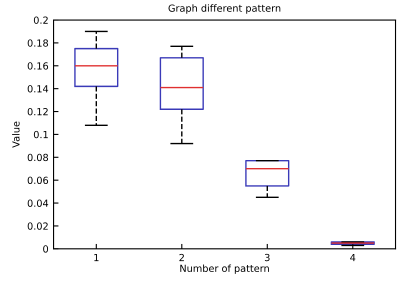  Describe the element at coordinates (224, 269) in the screenshot. I see `x-axis-title: Number of pattern` at that location.